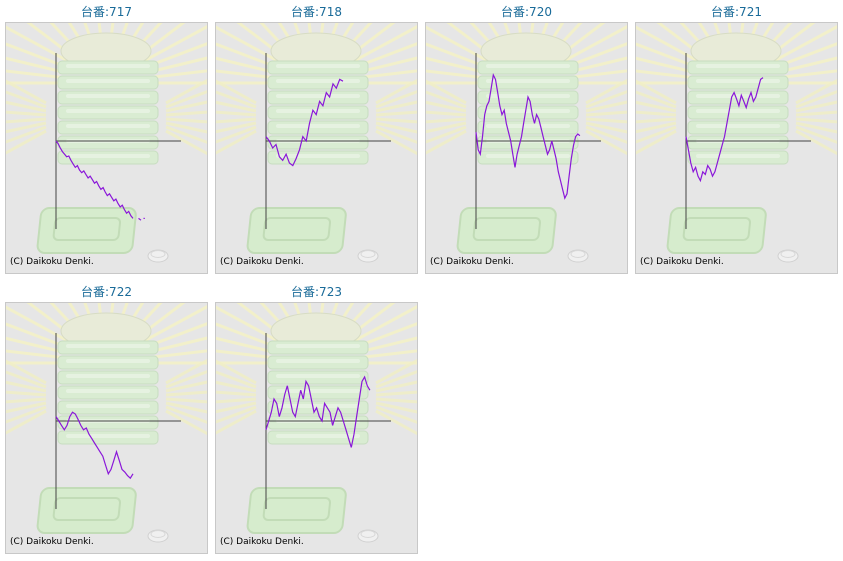 The image size is (843, 561). I want to click on chart-title-link: 台番:718, so click(316, 12).